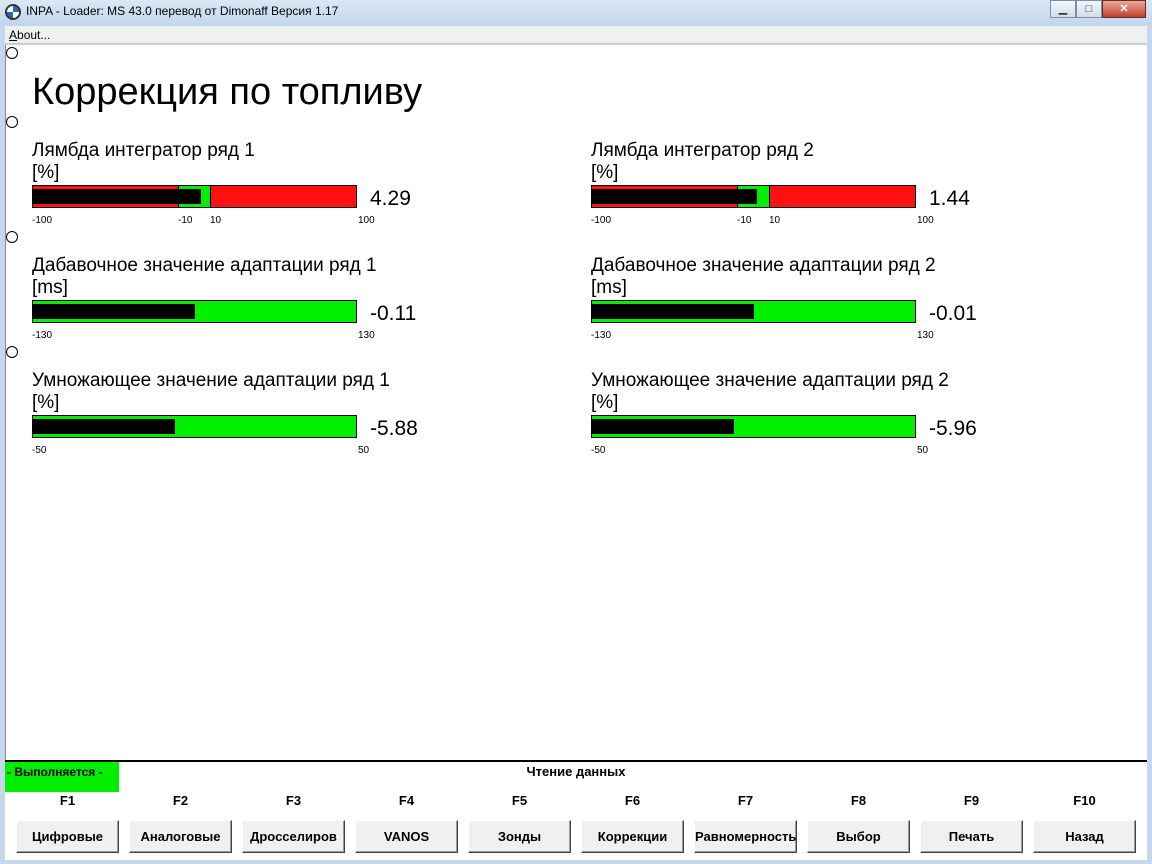 This screenshot has width=1152, height=864. I want to click on status-text: Чтение данных, so click(576, 771).